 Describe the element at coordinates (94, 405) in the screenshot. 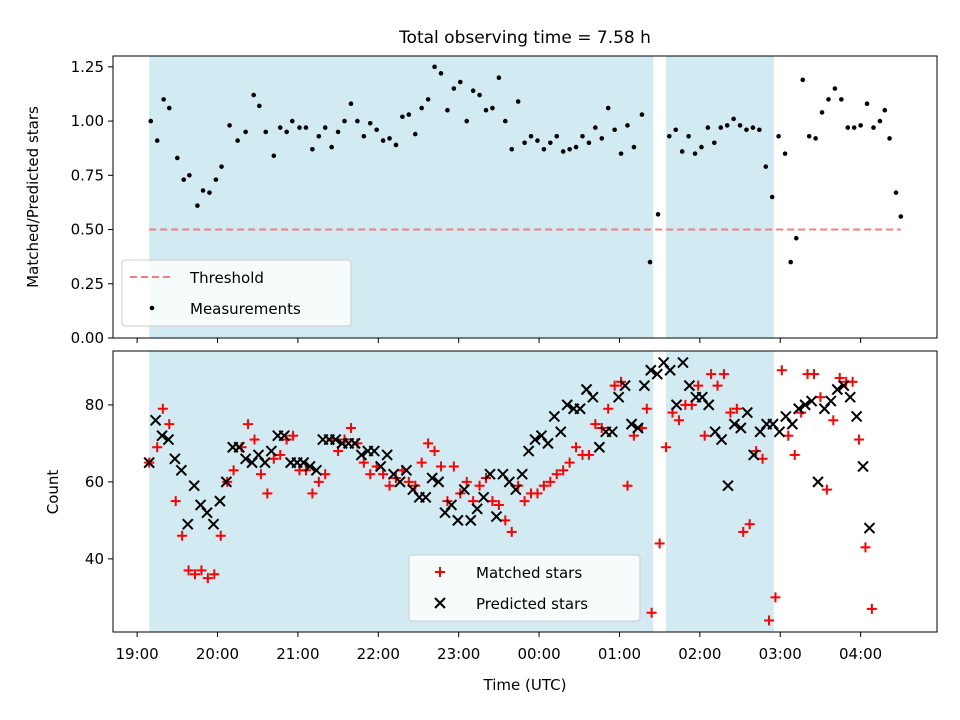

I see `y-tick-label: 80` at that location.